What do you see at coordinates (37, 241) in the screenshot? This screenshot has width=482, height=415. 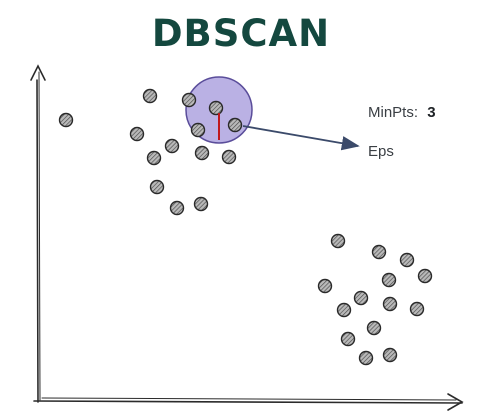 I see `y-axis` at bounding box center [37, 241].